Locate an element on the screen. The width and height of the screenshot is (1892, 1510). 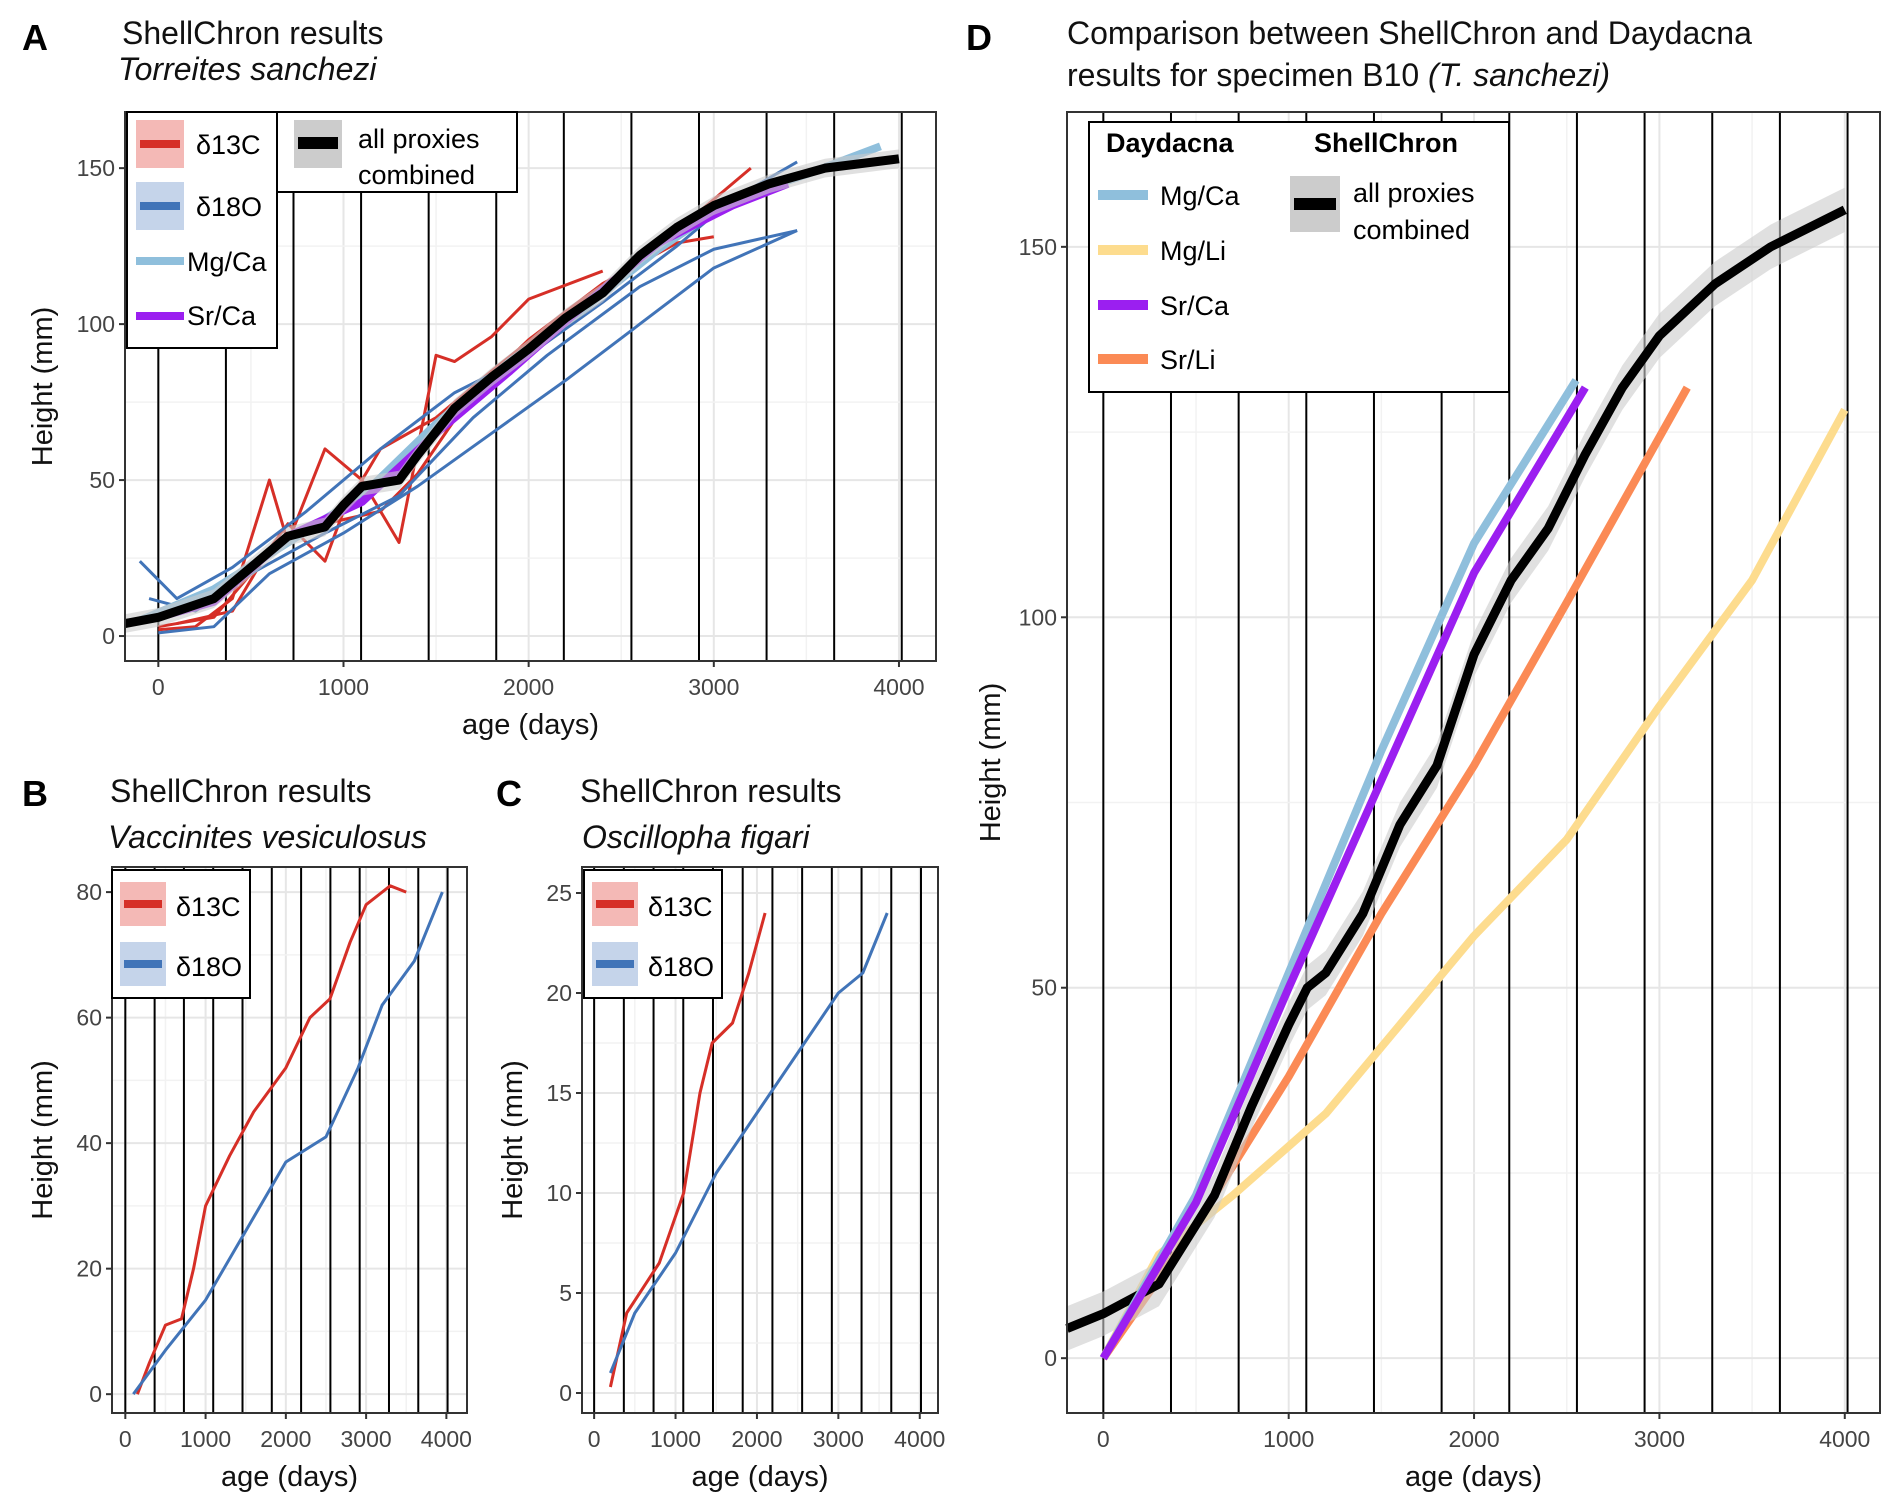
legend-swatch-srli is located at coordinates (1123, 359).